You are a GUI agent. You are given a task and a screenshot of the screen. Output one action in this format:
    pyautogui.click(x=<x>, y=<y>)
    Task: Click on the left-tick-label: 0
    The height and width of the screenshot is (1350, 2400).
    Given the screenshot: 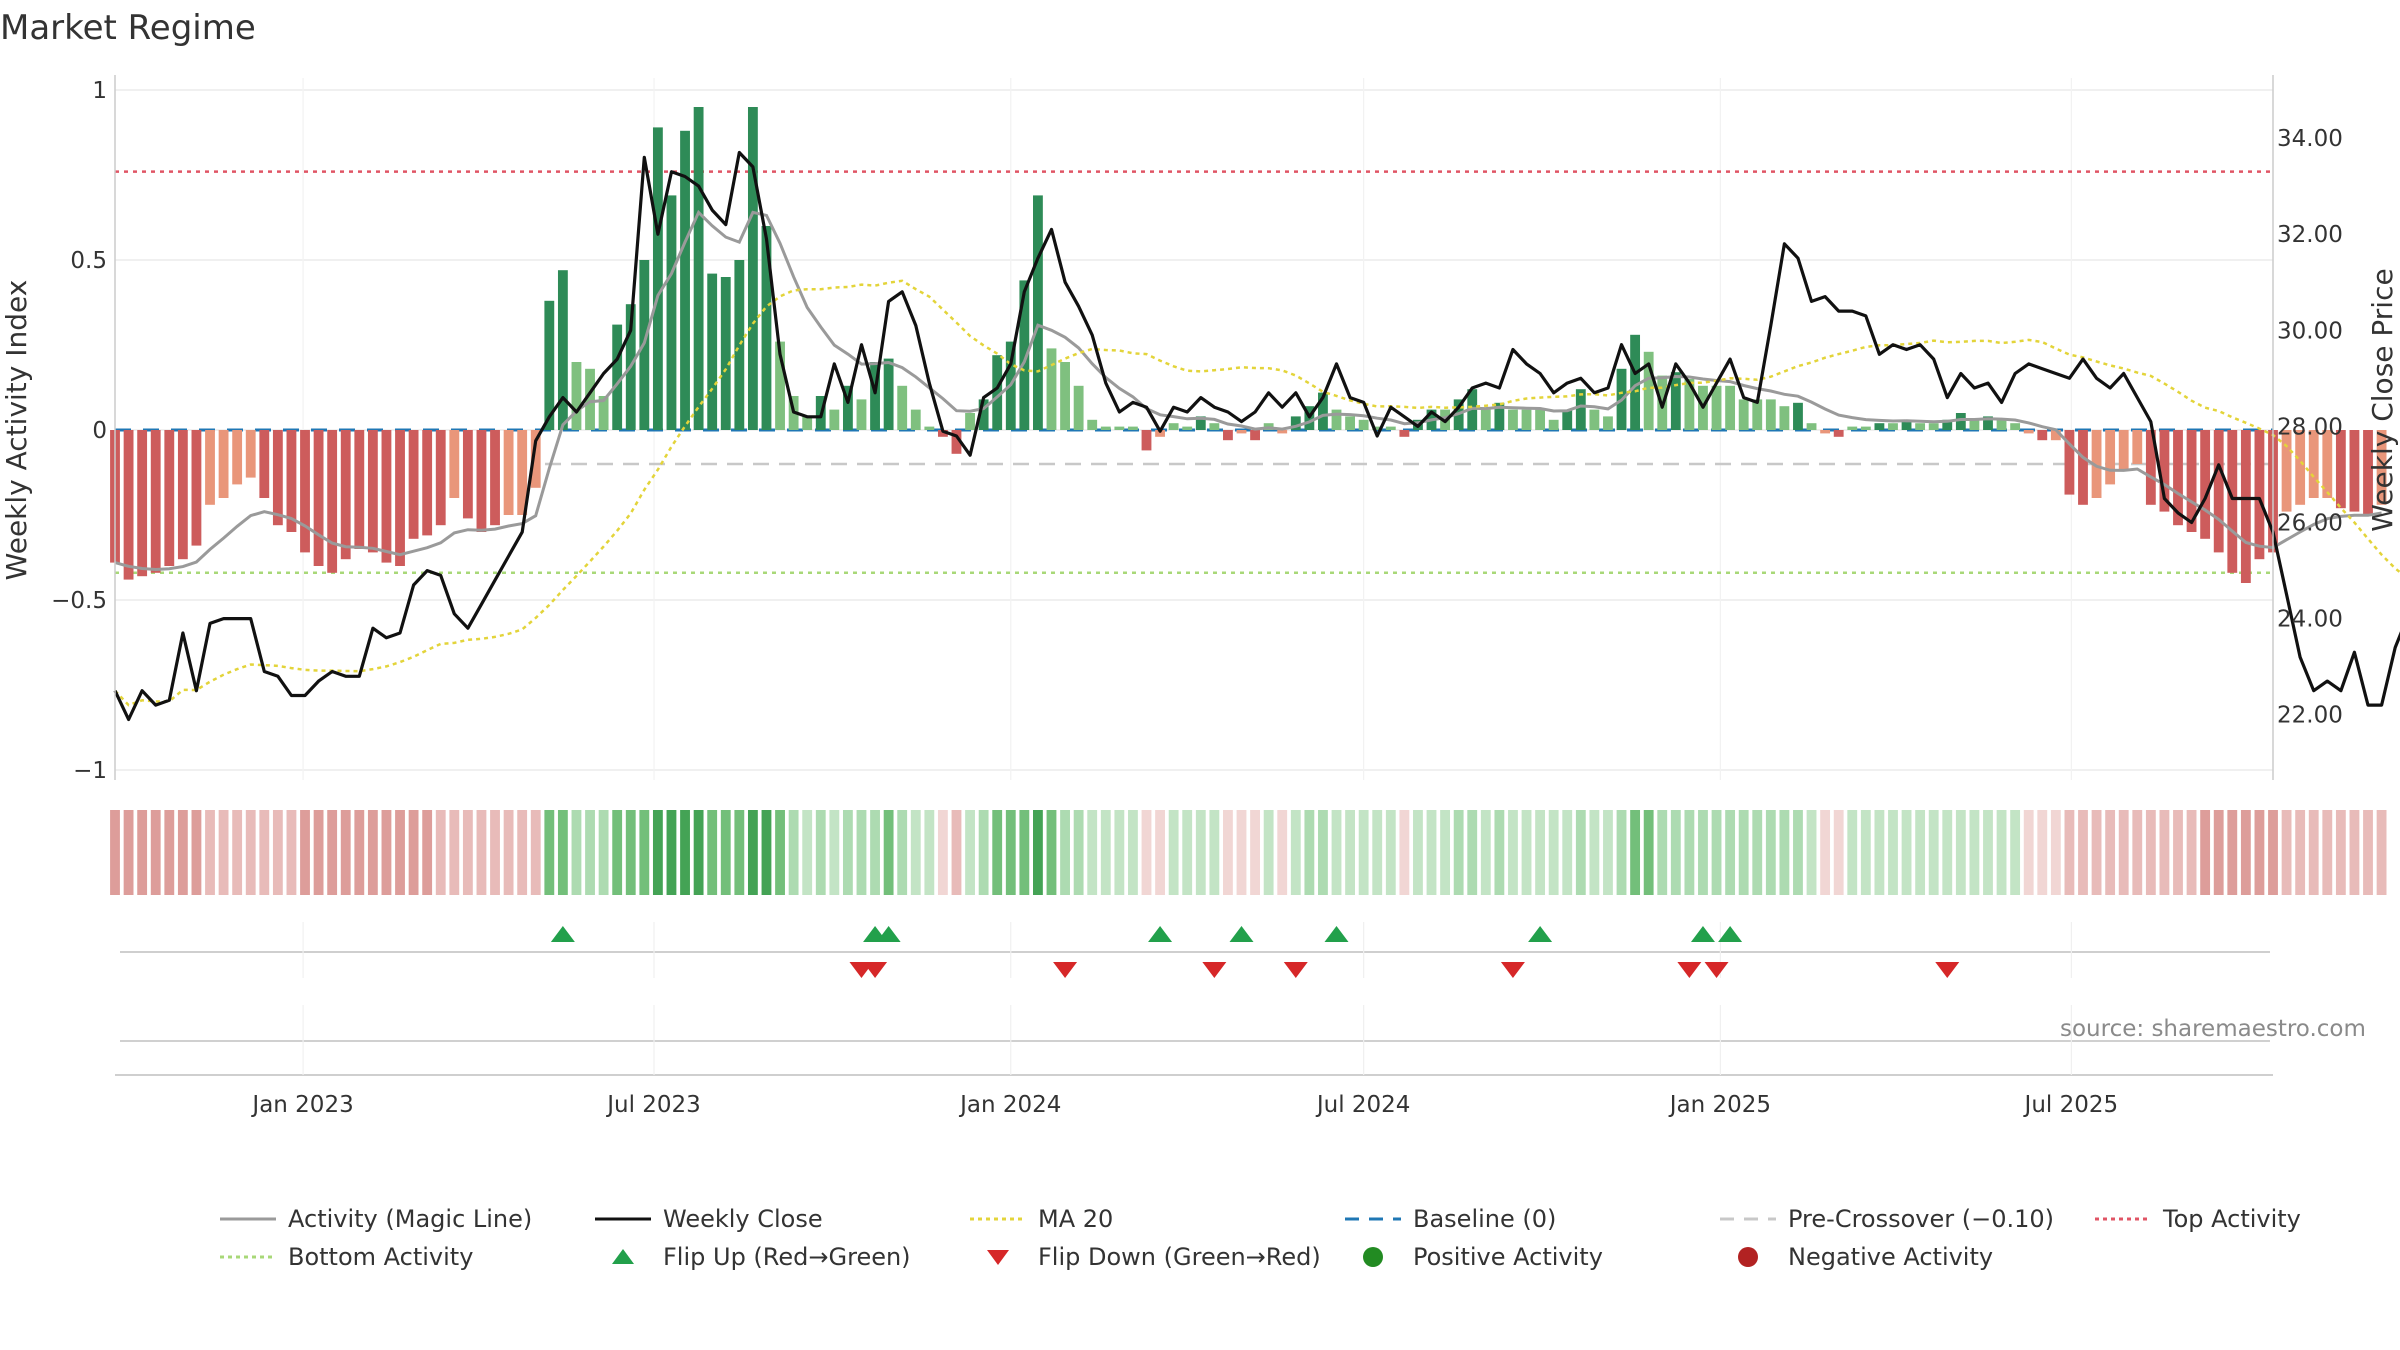 What is the action you would take?
    pyautogui.click(x=99, y=431)
    